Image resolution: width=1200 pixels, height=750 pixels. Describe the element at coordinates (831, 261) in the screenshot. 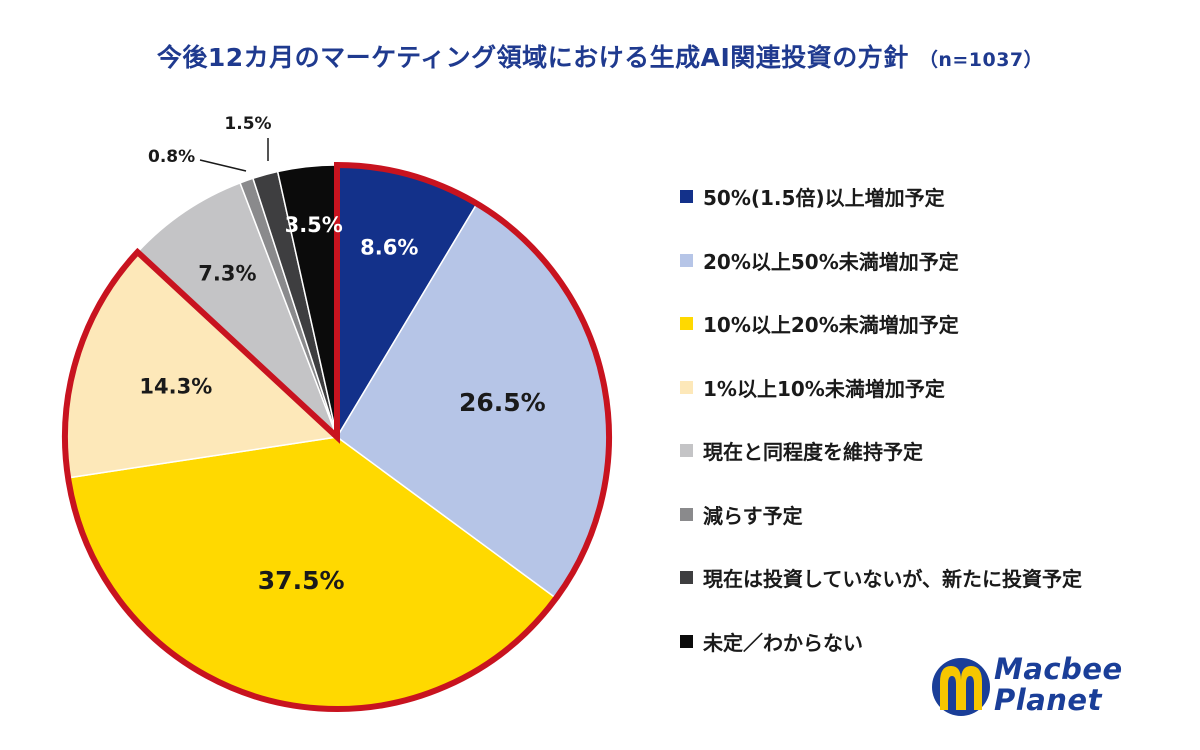

I see `legend-label-1: 20%以上50%未満増加予定` at that location.